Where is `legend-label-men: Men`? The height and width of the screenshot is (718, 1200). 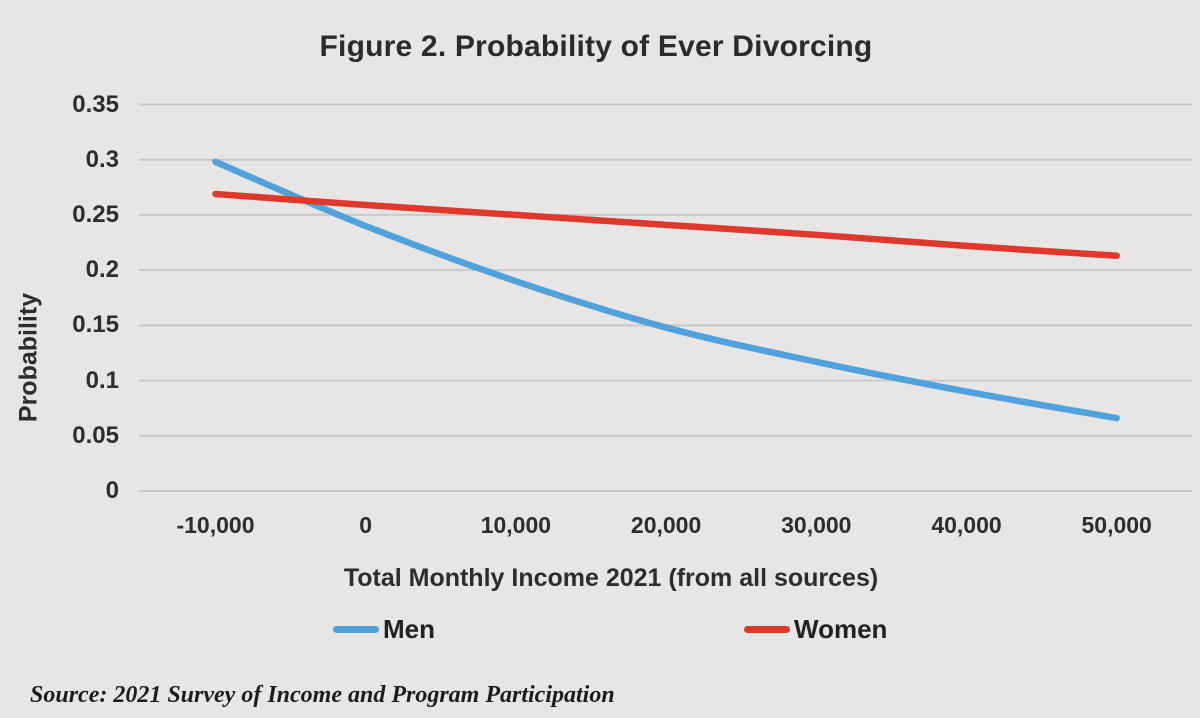
legend-label-men: Men is located at coordinates (409, 628).